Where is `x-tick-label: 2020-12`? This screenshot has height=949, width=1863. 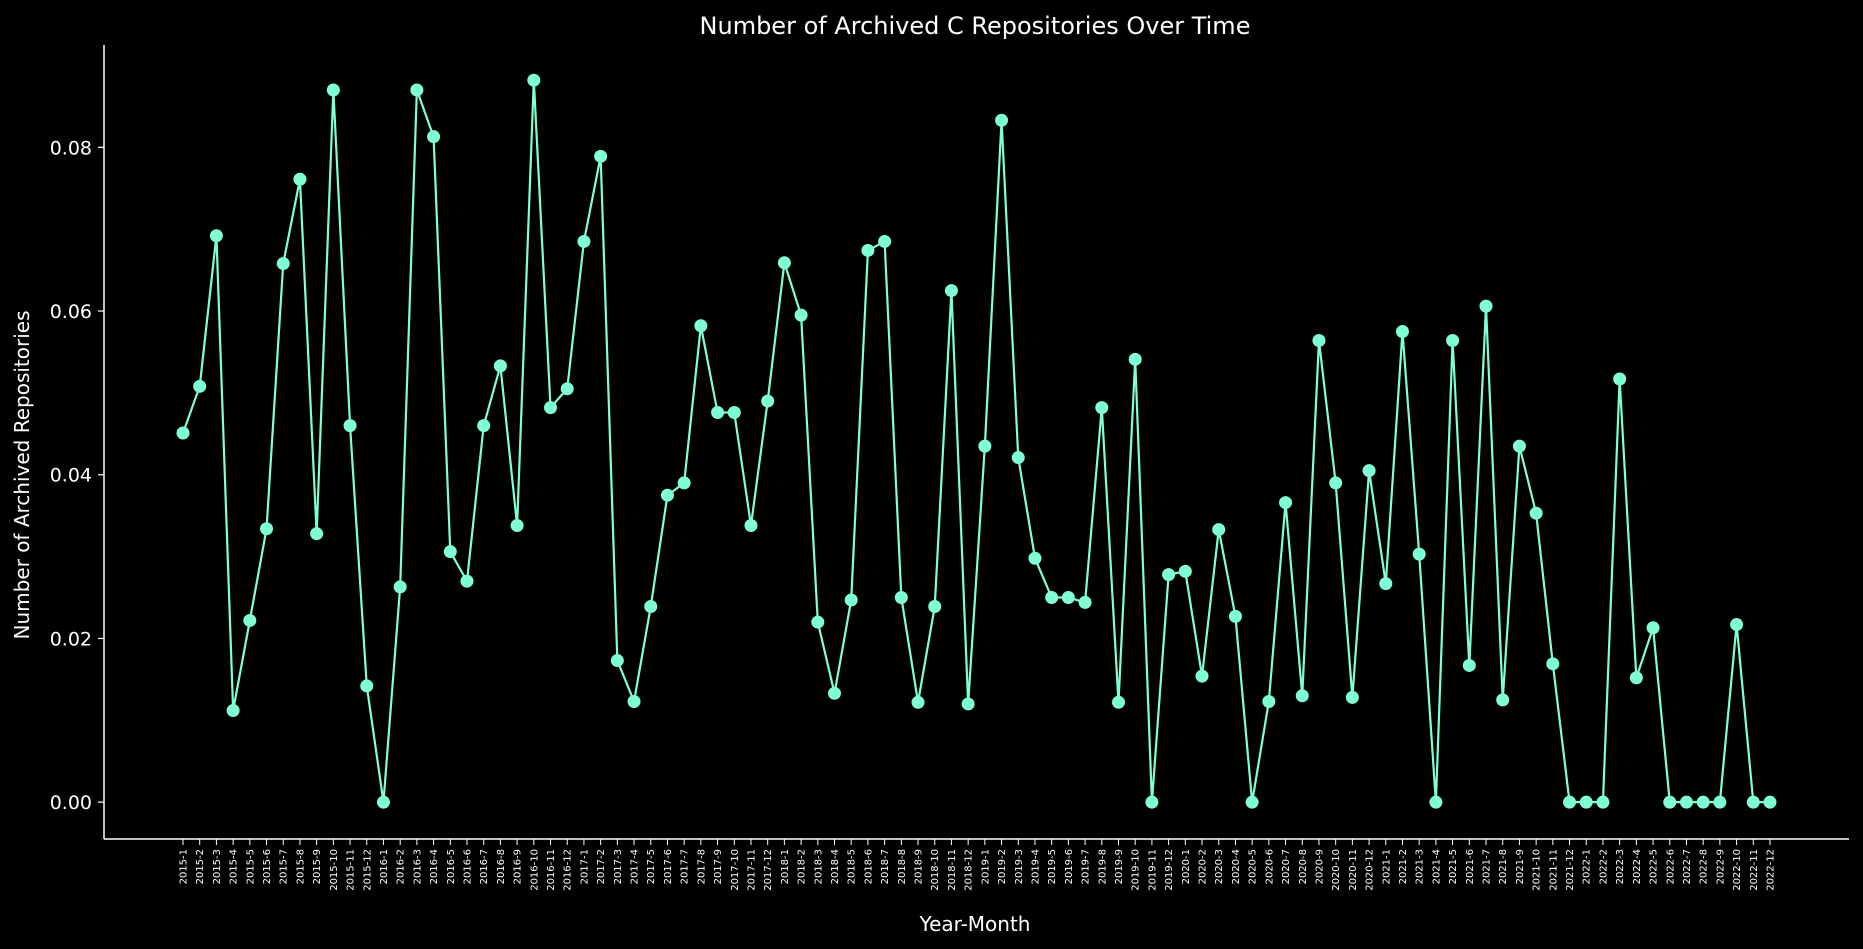 x-tick-label: 2020-12 is located at coordinates (1370, 870).